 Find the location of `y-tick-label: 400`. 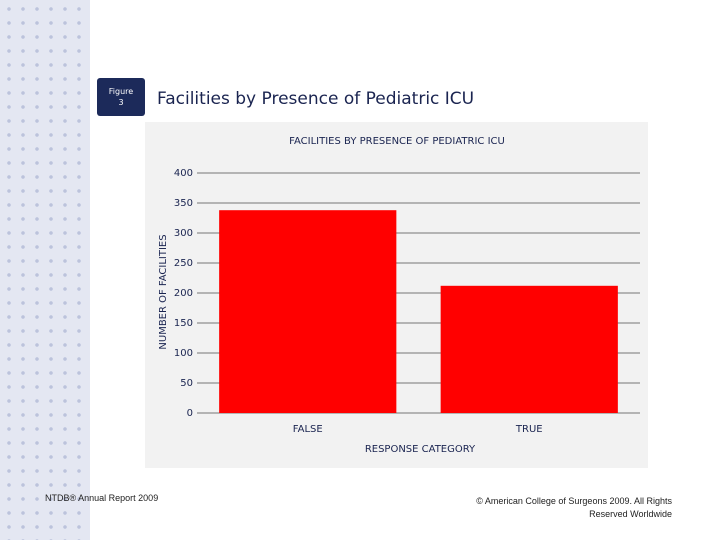

y-tick-label: 400 is located at coordinates (183, 173).